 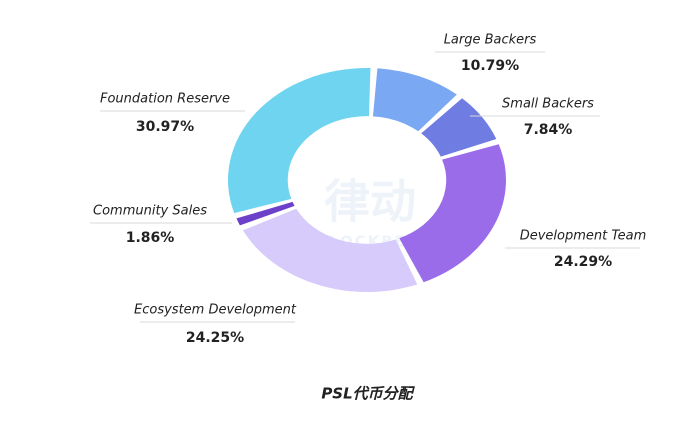 What do you see at coordinates (583, 236) in the screenshot?
I see `category-label: Development Team` at bounding box center [583, 236].